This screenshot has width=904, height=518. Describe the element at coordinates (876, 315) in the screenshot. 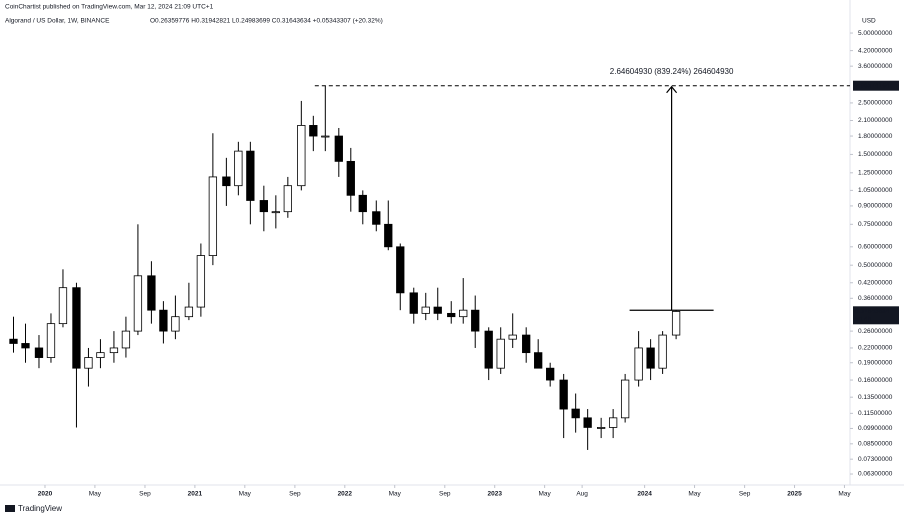

I see `last-price-box` at that location.